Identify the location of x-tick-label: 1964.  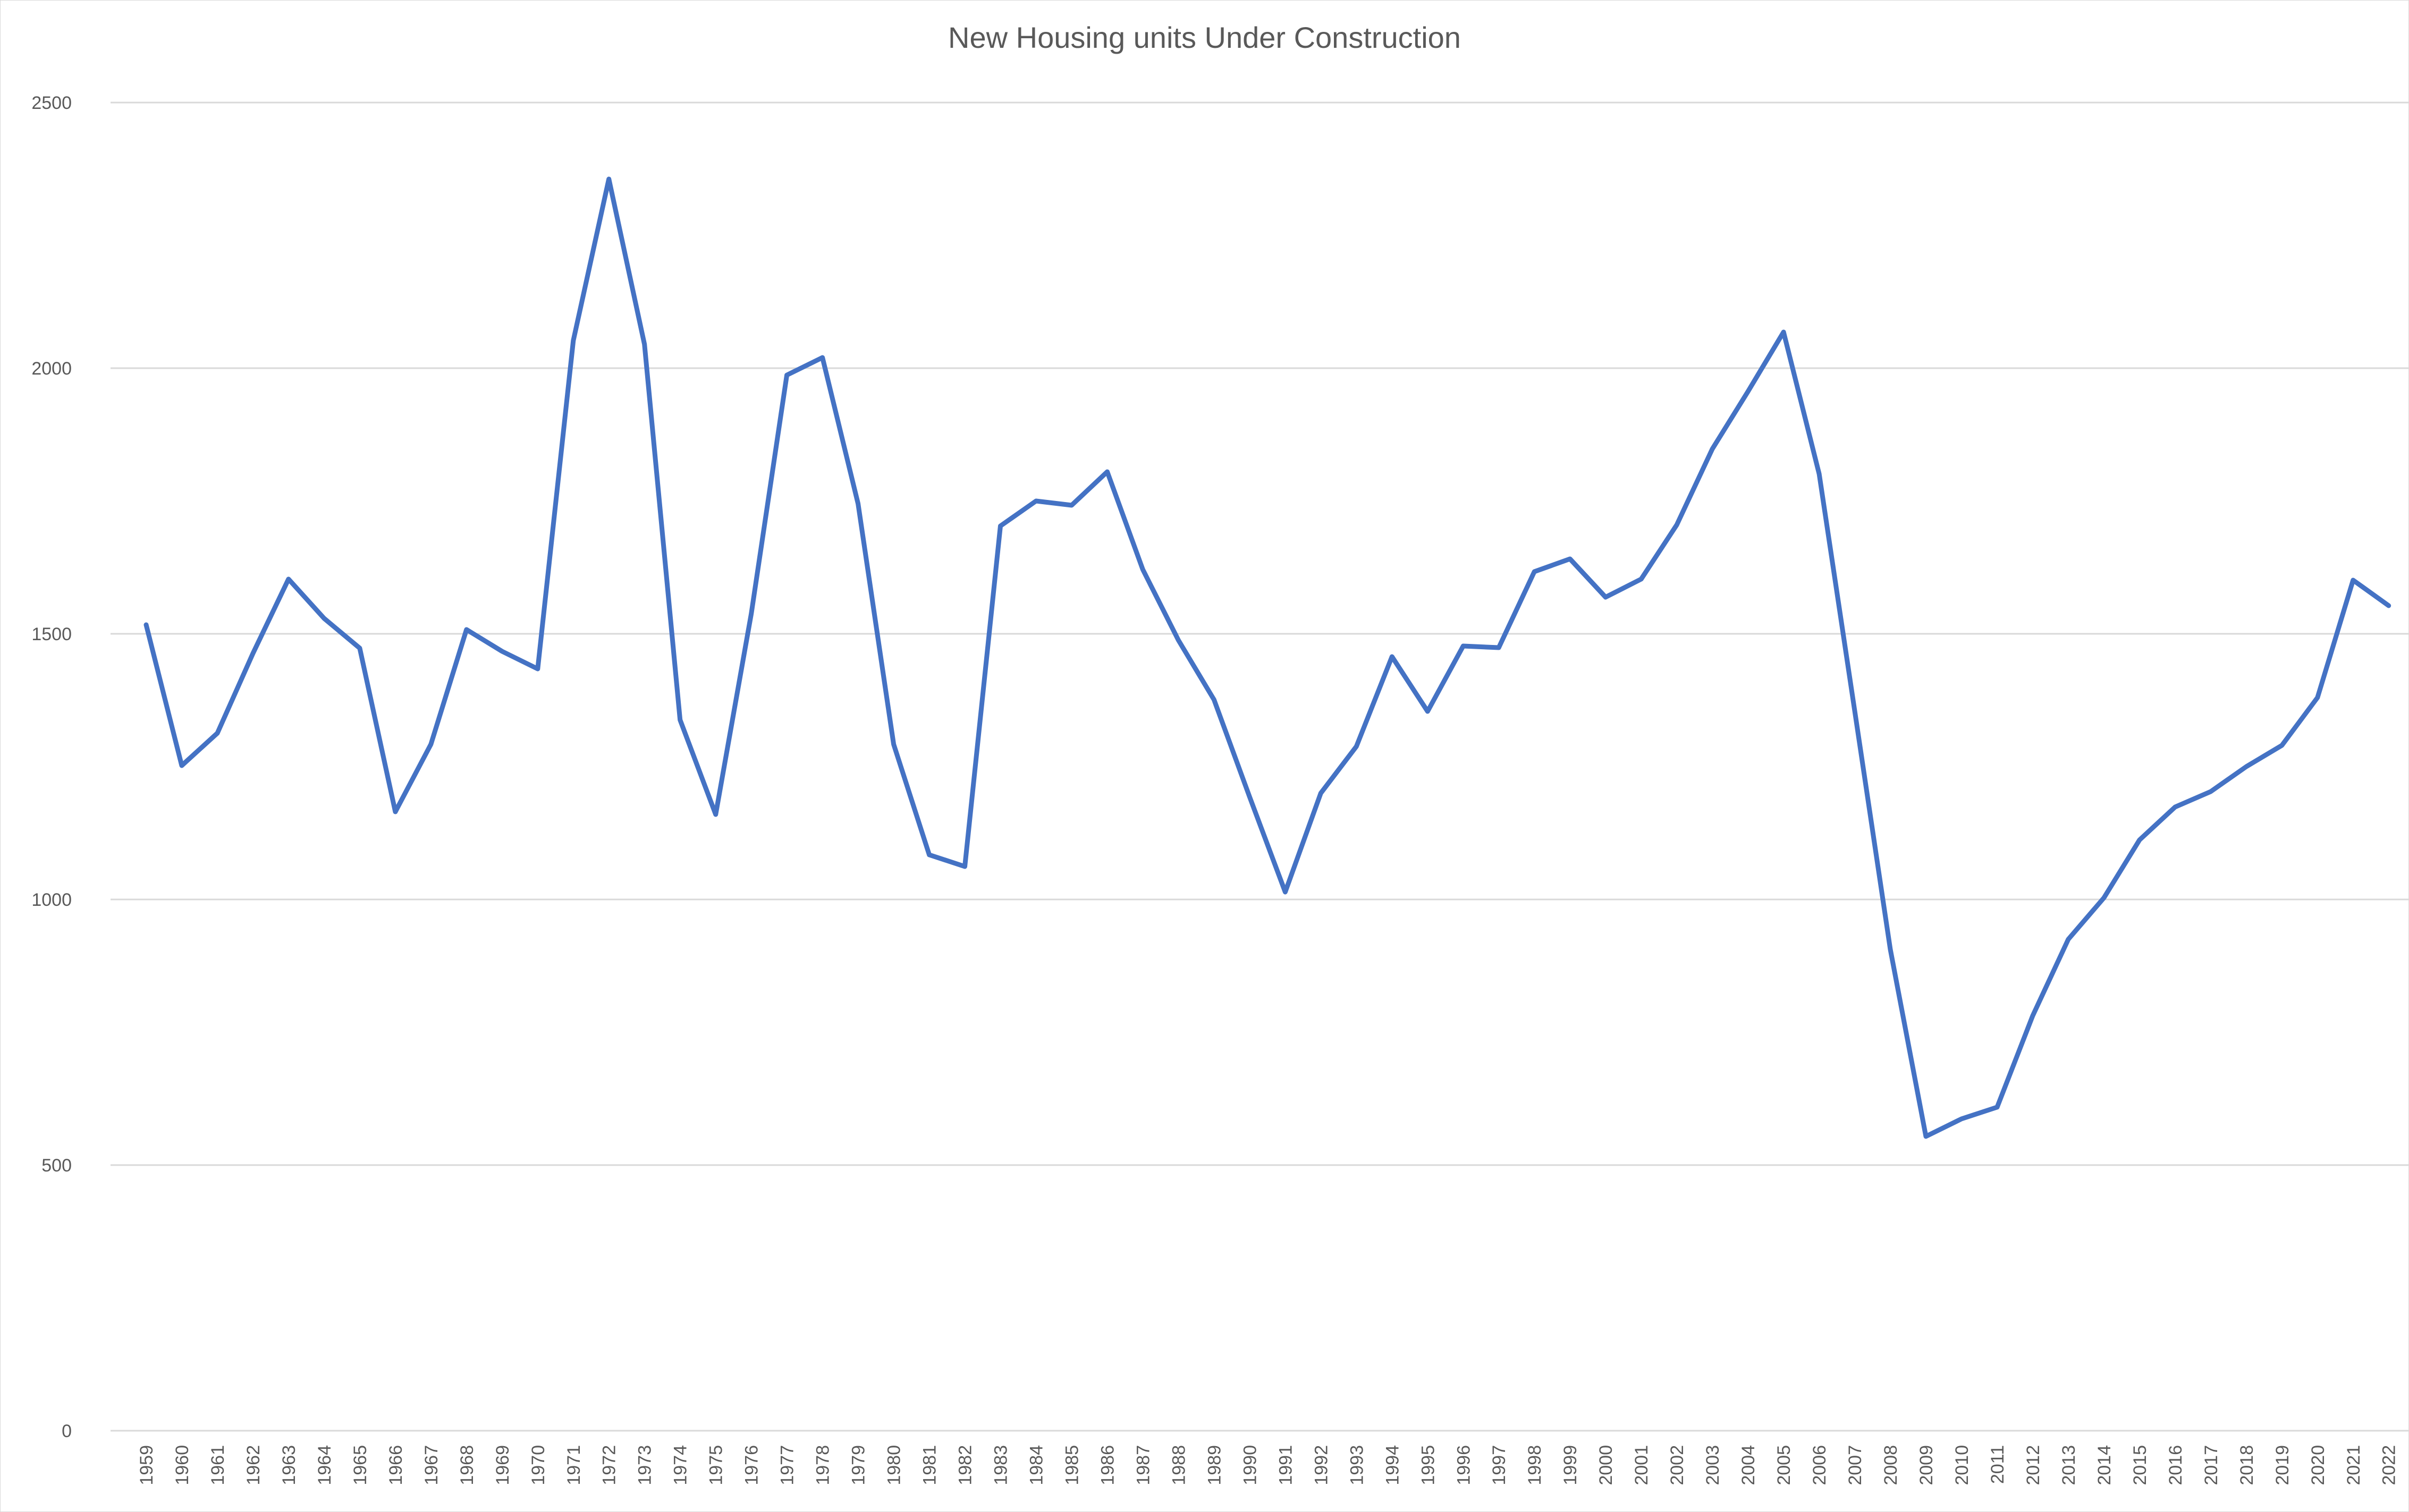
(325, 1465).